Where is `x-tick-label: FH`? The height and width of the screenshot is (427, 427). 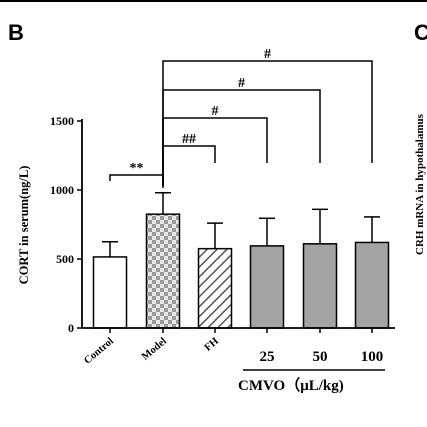 x-tick-label: FH is located at coordinates (212, 345).